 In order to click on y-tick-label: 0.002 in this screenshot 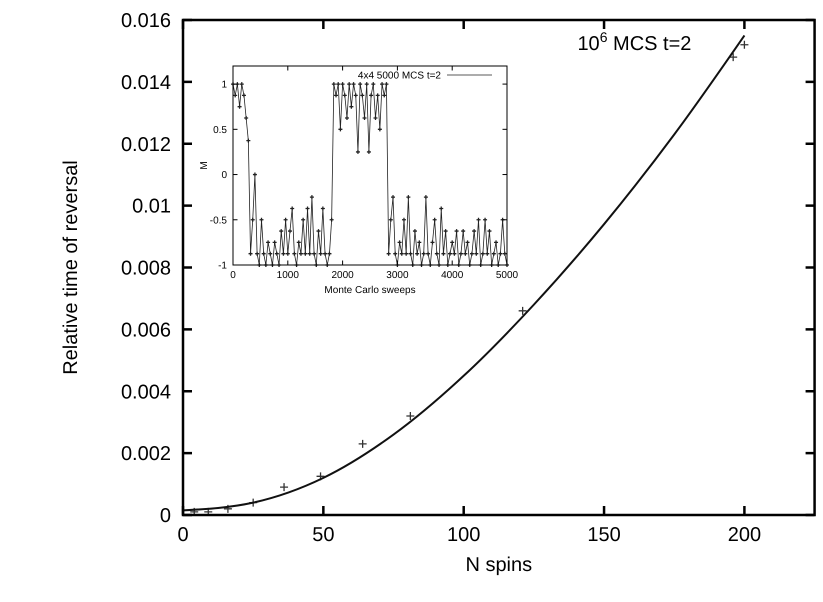, I will do `click(145, 454)`.